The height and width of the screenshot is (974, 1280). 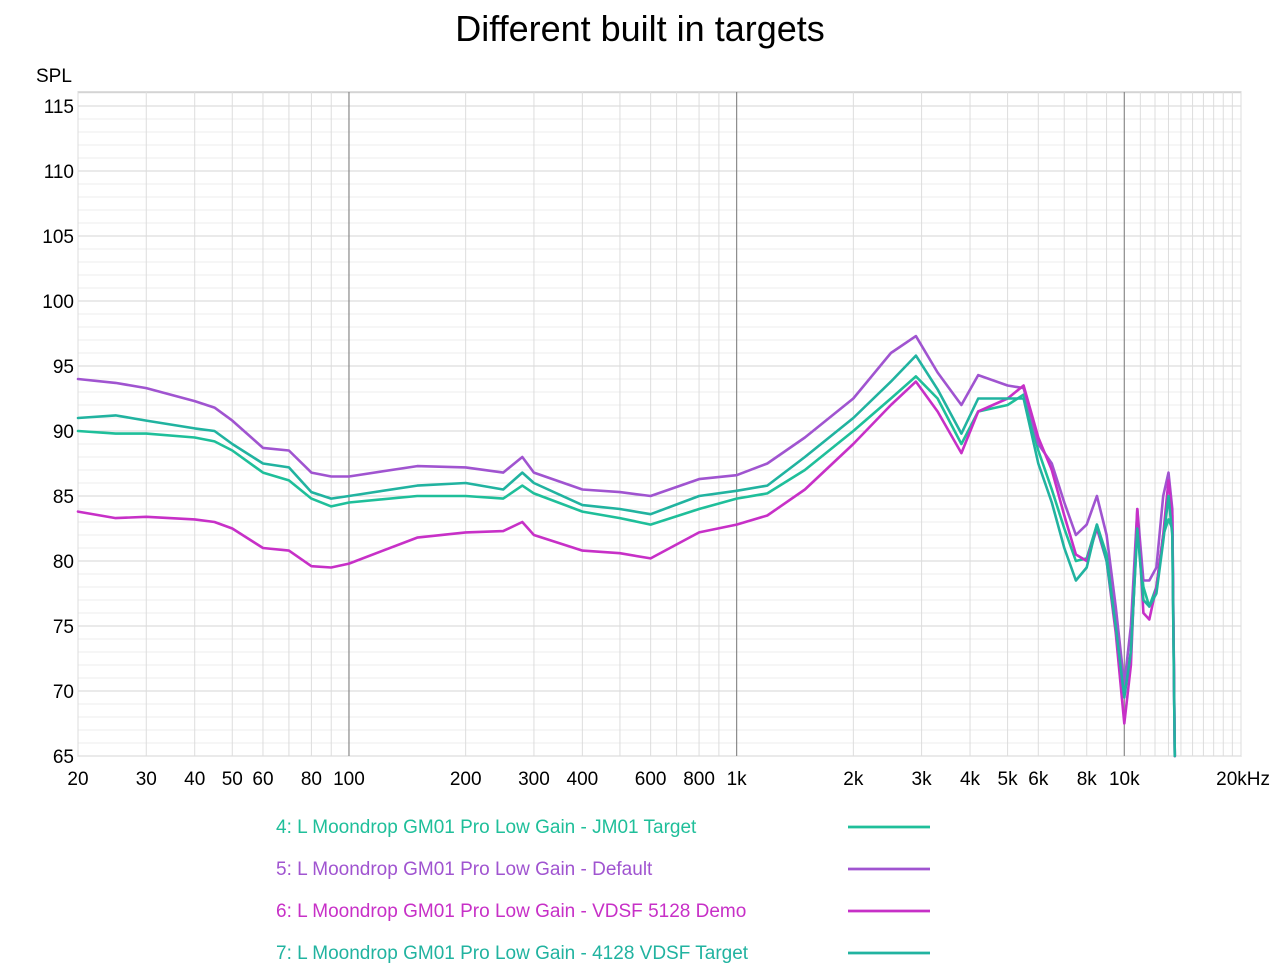 I want to click on x-tick-label: 20, so click(x=77, y=779).